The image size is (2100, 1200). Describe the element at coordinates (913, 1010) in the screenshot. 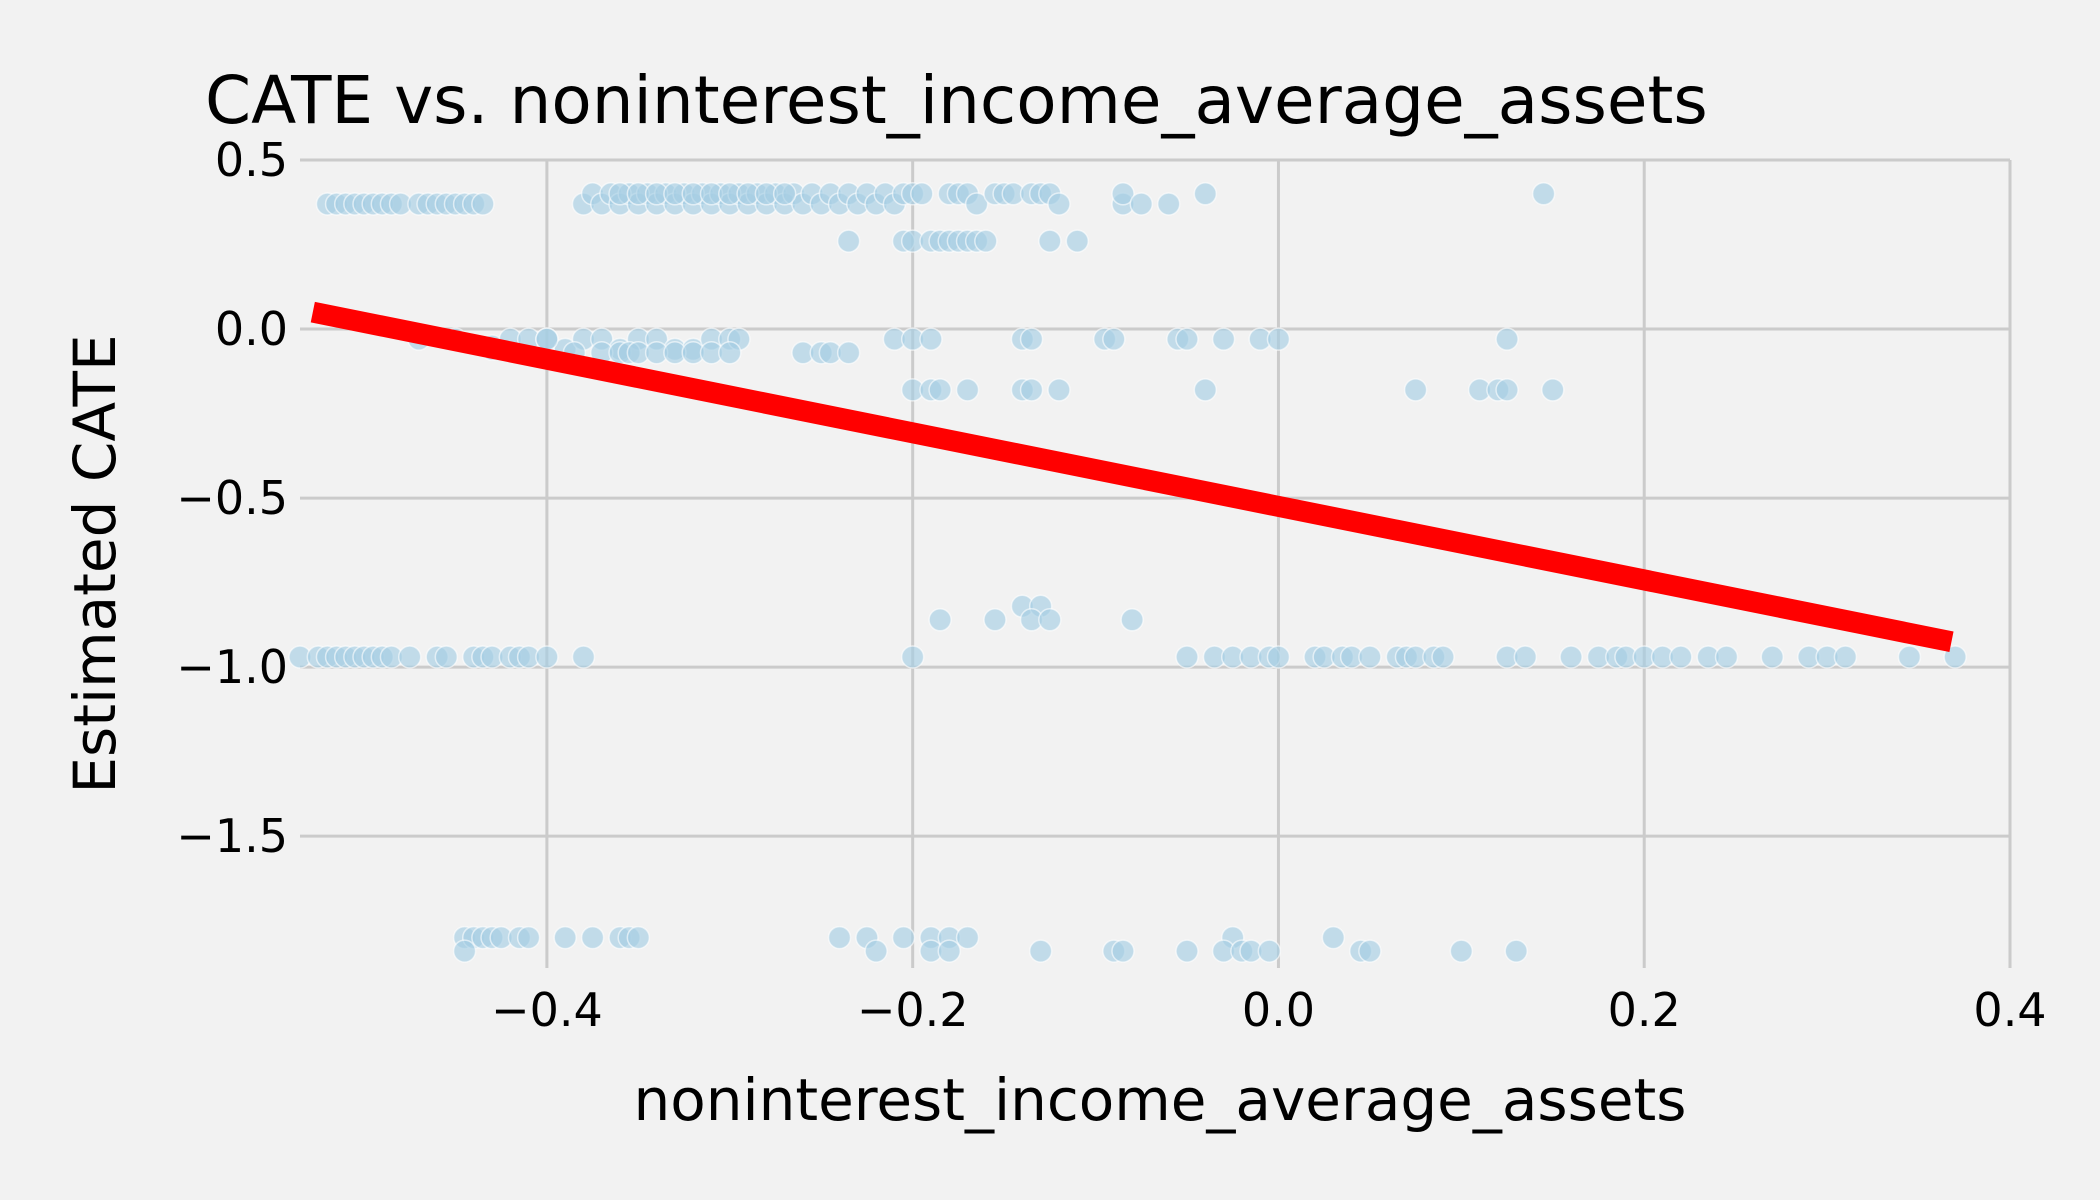

I see `x-tick-label: −0.2` at that location.